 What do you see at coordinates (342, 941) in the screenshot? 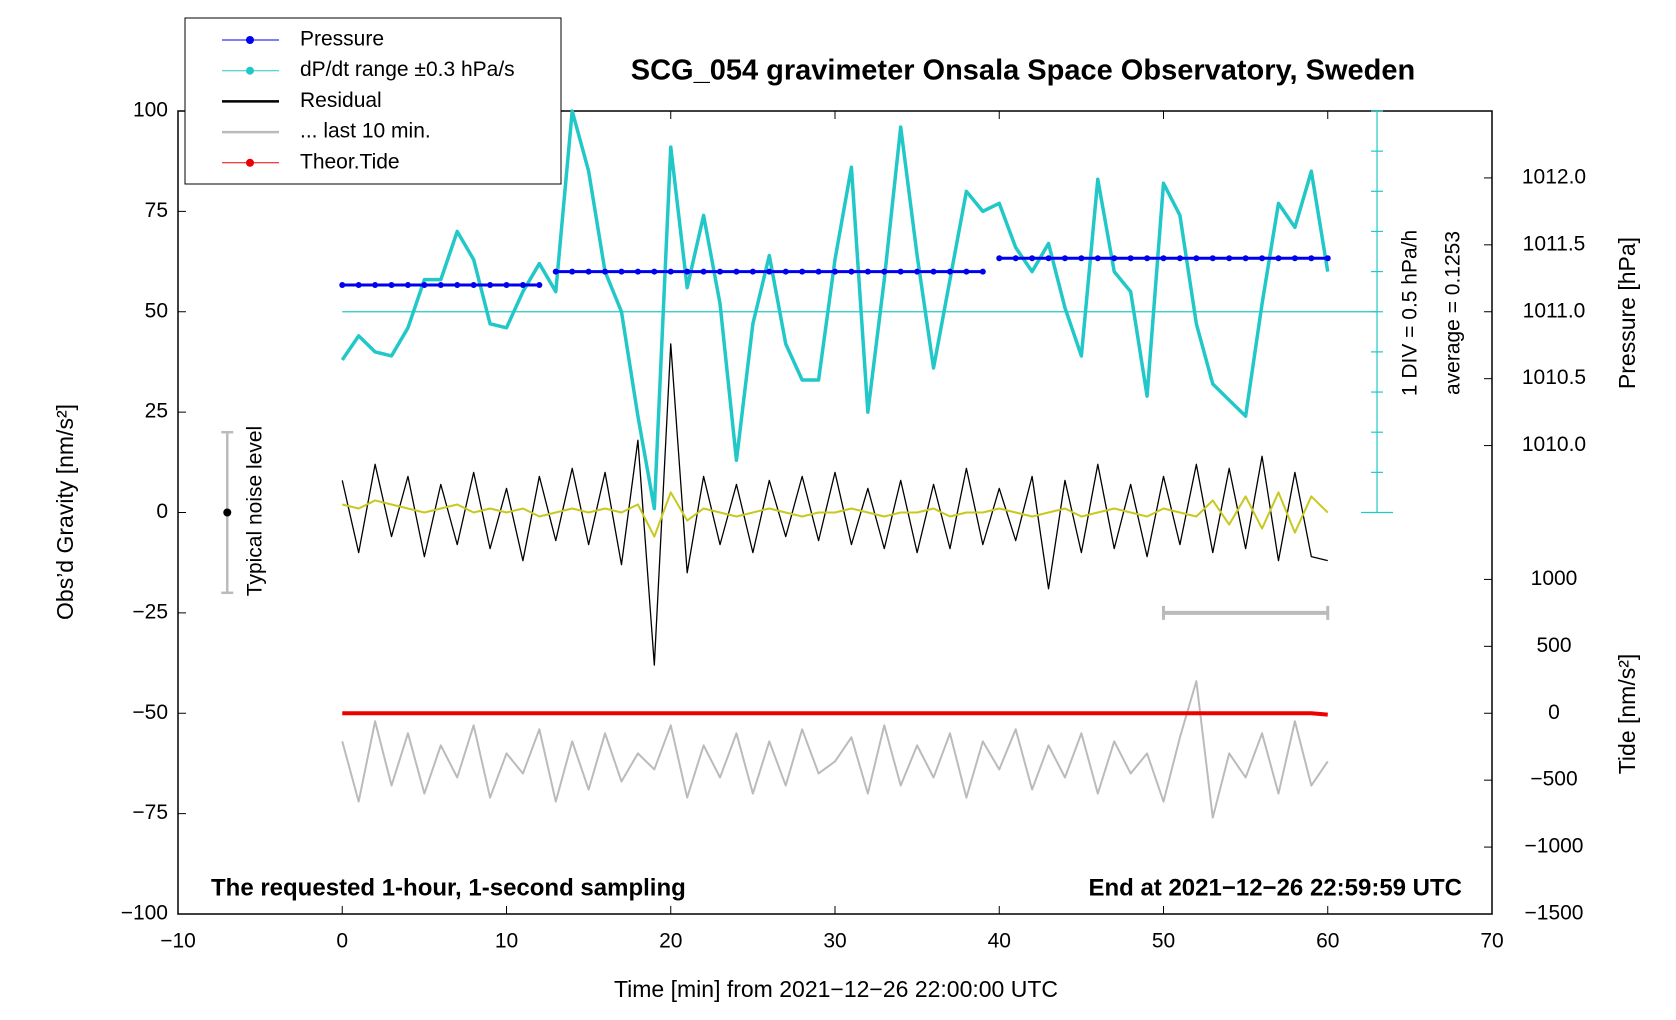
I see `x-tick-label: 0` at bounding box center [342, 941].